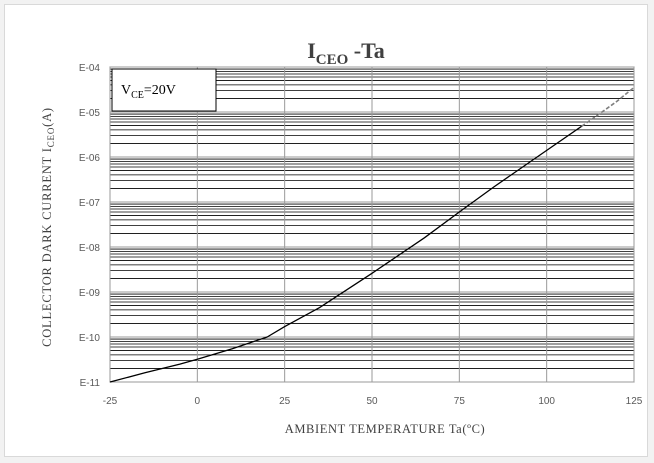 Image resolution: width=654 pixels, height=463 pixels. Describe the element at coordinates (90, 158) in the screenshot. I see `y-tick-label: E-06` at that location.